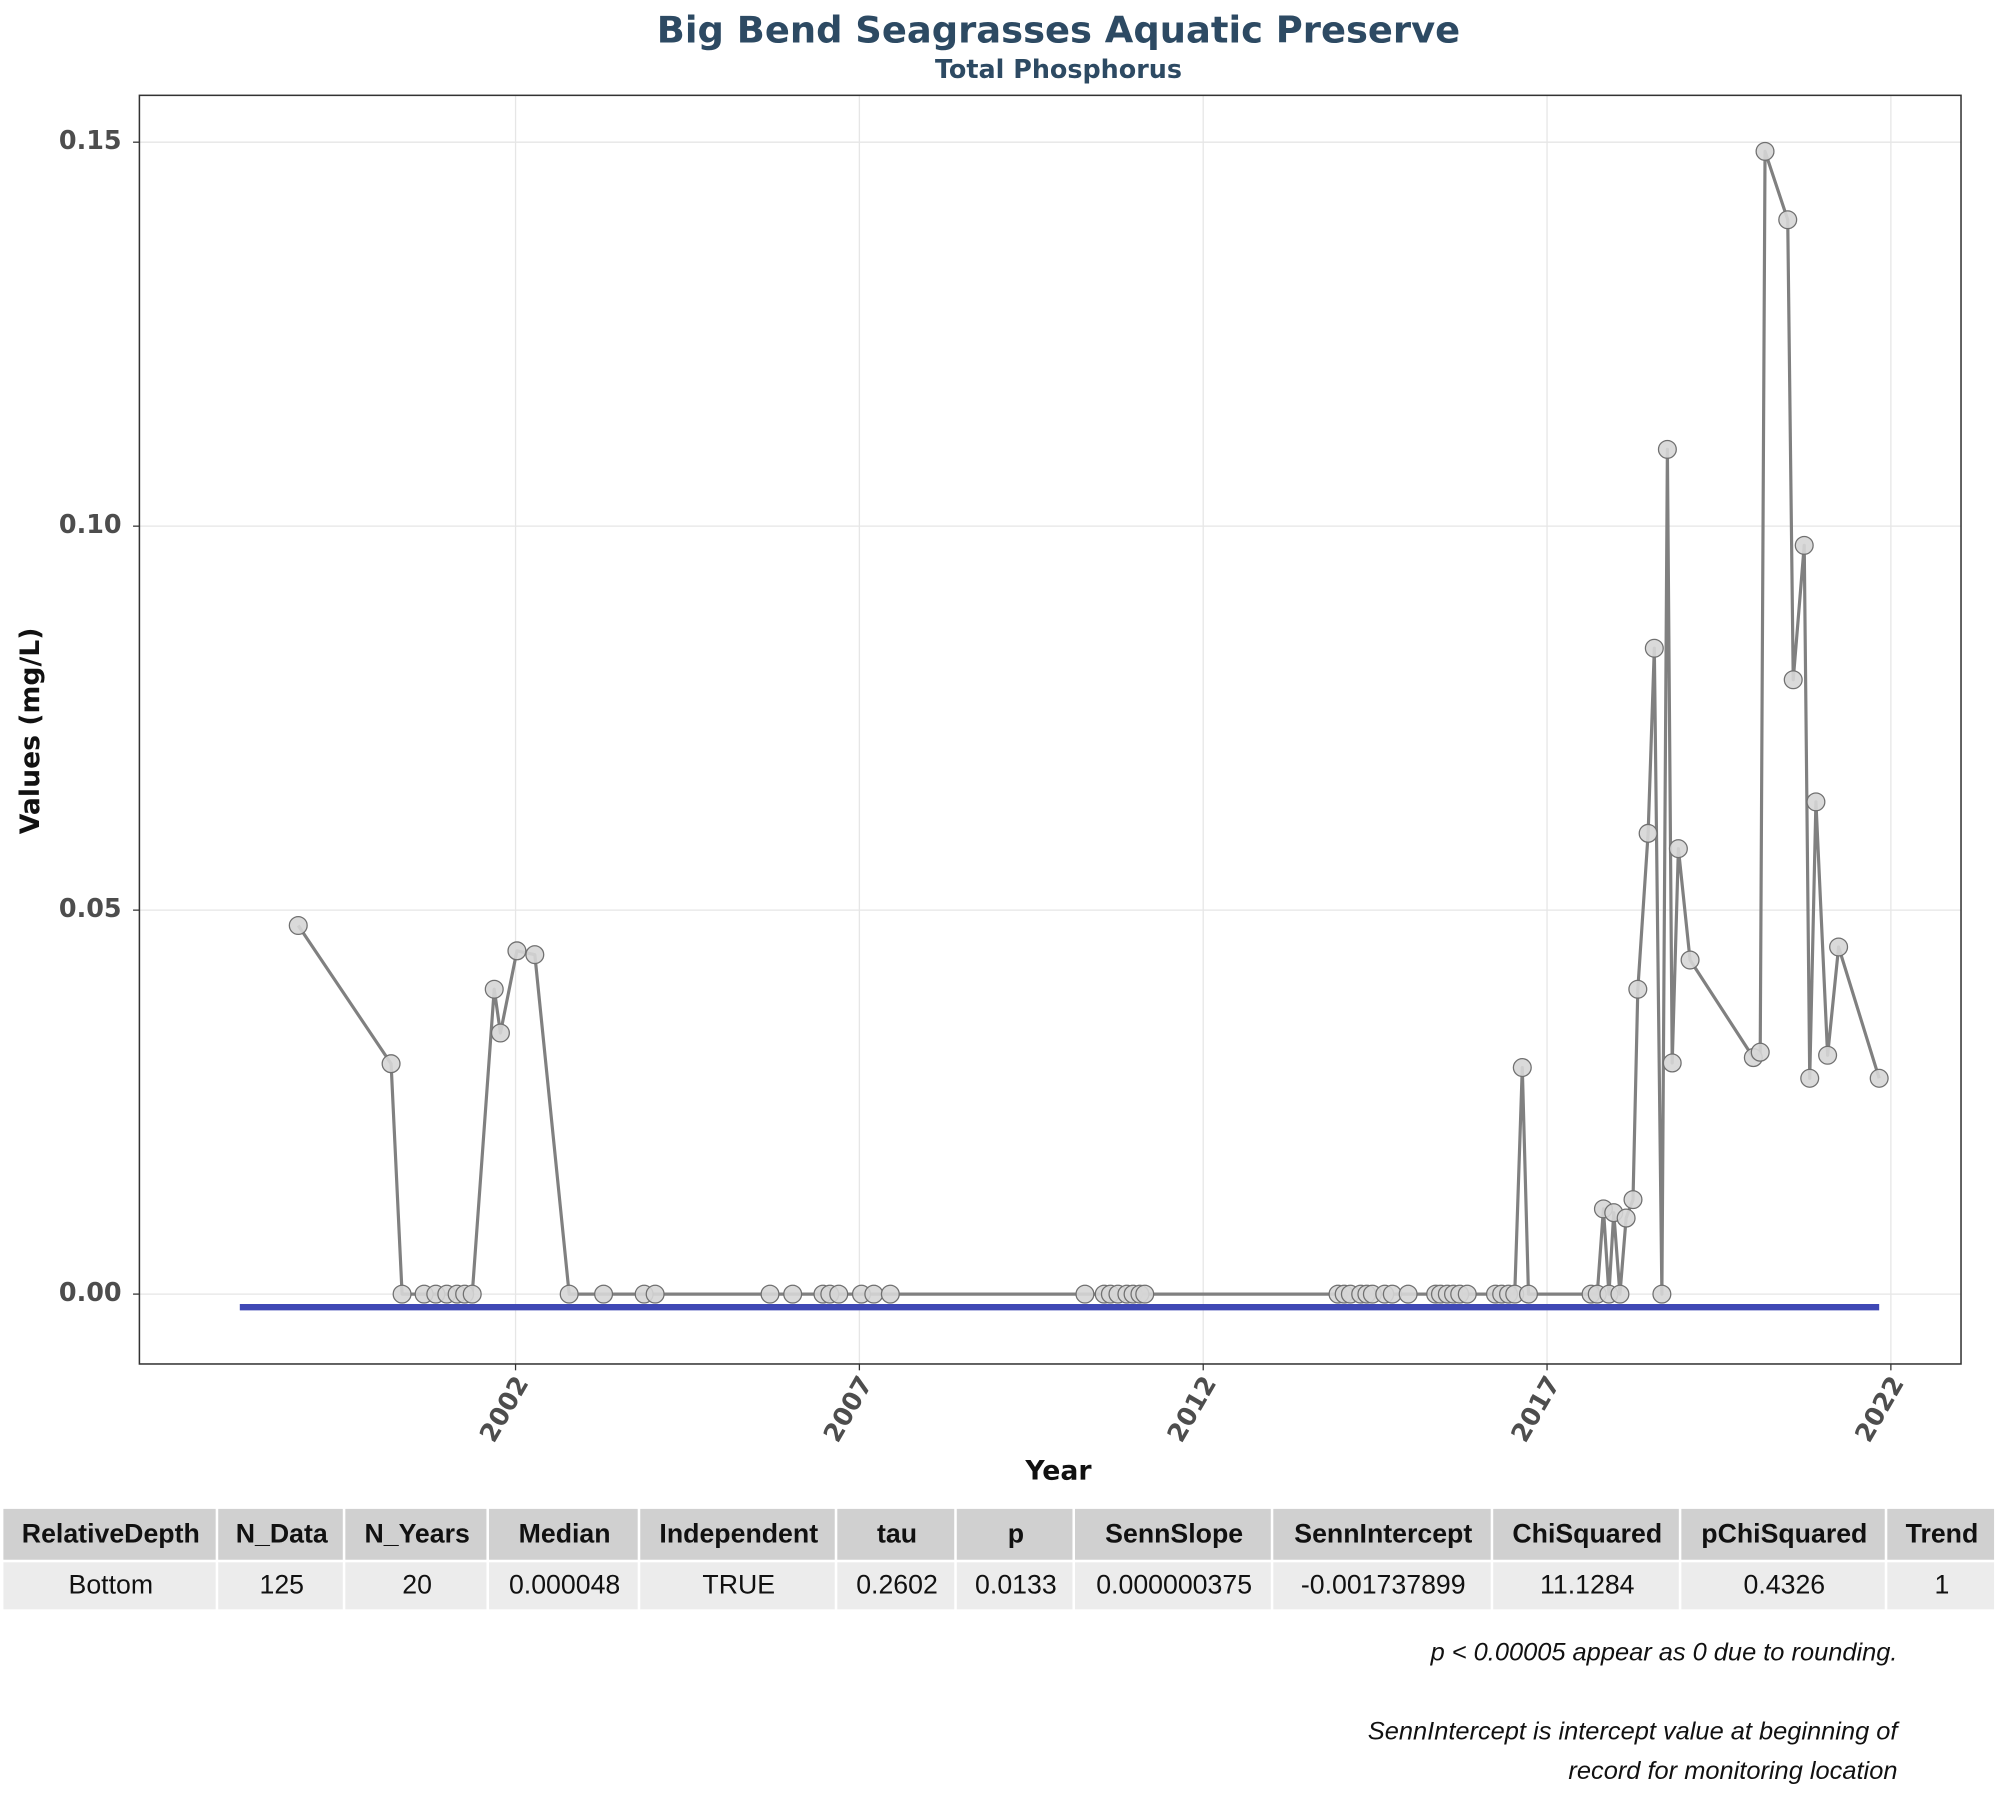 This screenshot has width=2000, height=1800. I want to click on header-text: N_Years, so click(416, 1534).